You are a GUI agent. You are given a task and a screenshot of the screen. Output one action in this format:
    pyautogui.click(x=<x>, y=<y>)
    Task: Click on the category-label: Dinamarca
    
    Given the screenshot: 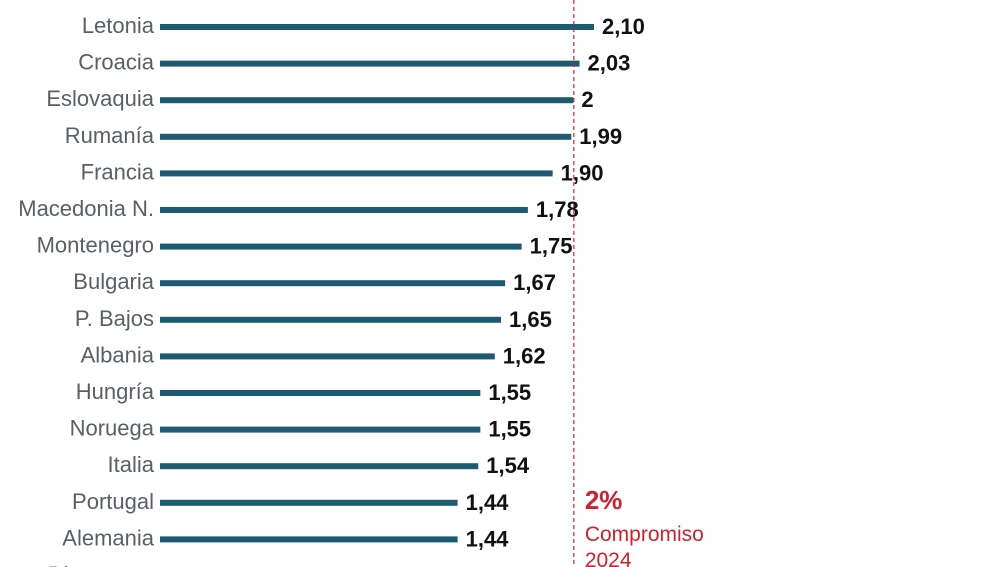 What is the action you would take?
    pyautogui.click(x=101, y=564)
    